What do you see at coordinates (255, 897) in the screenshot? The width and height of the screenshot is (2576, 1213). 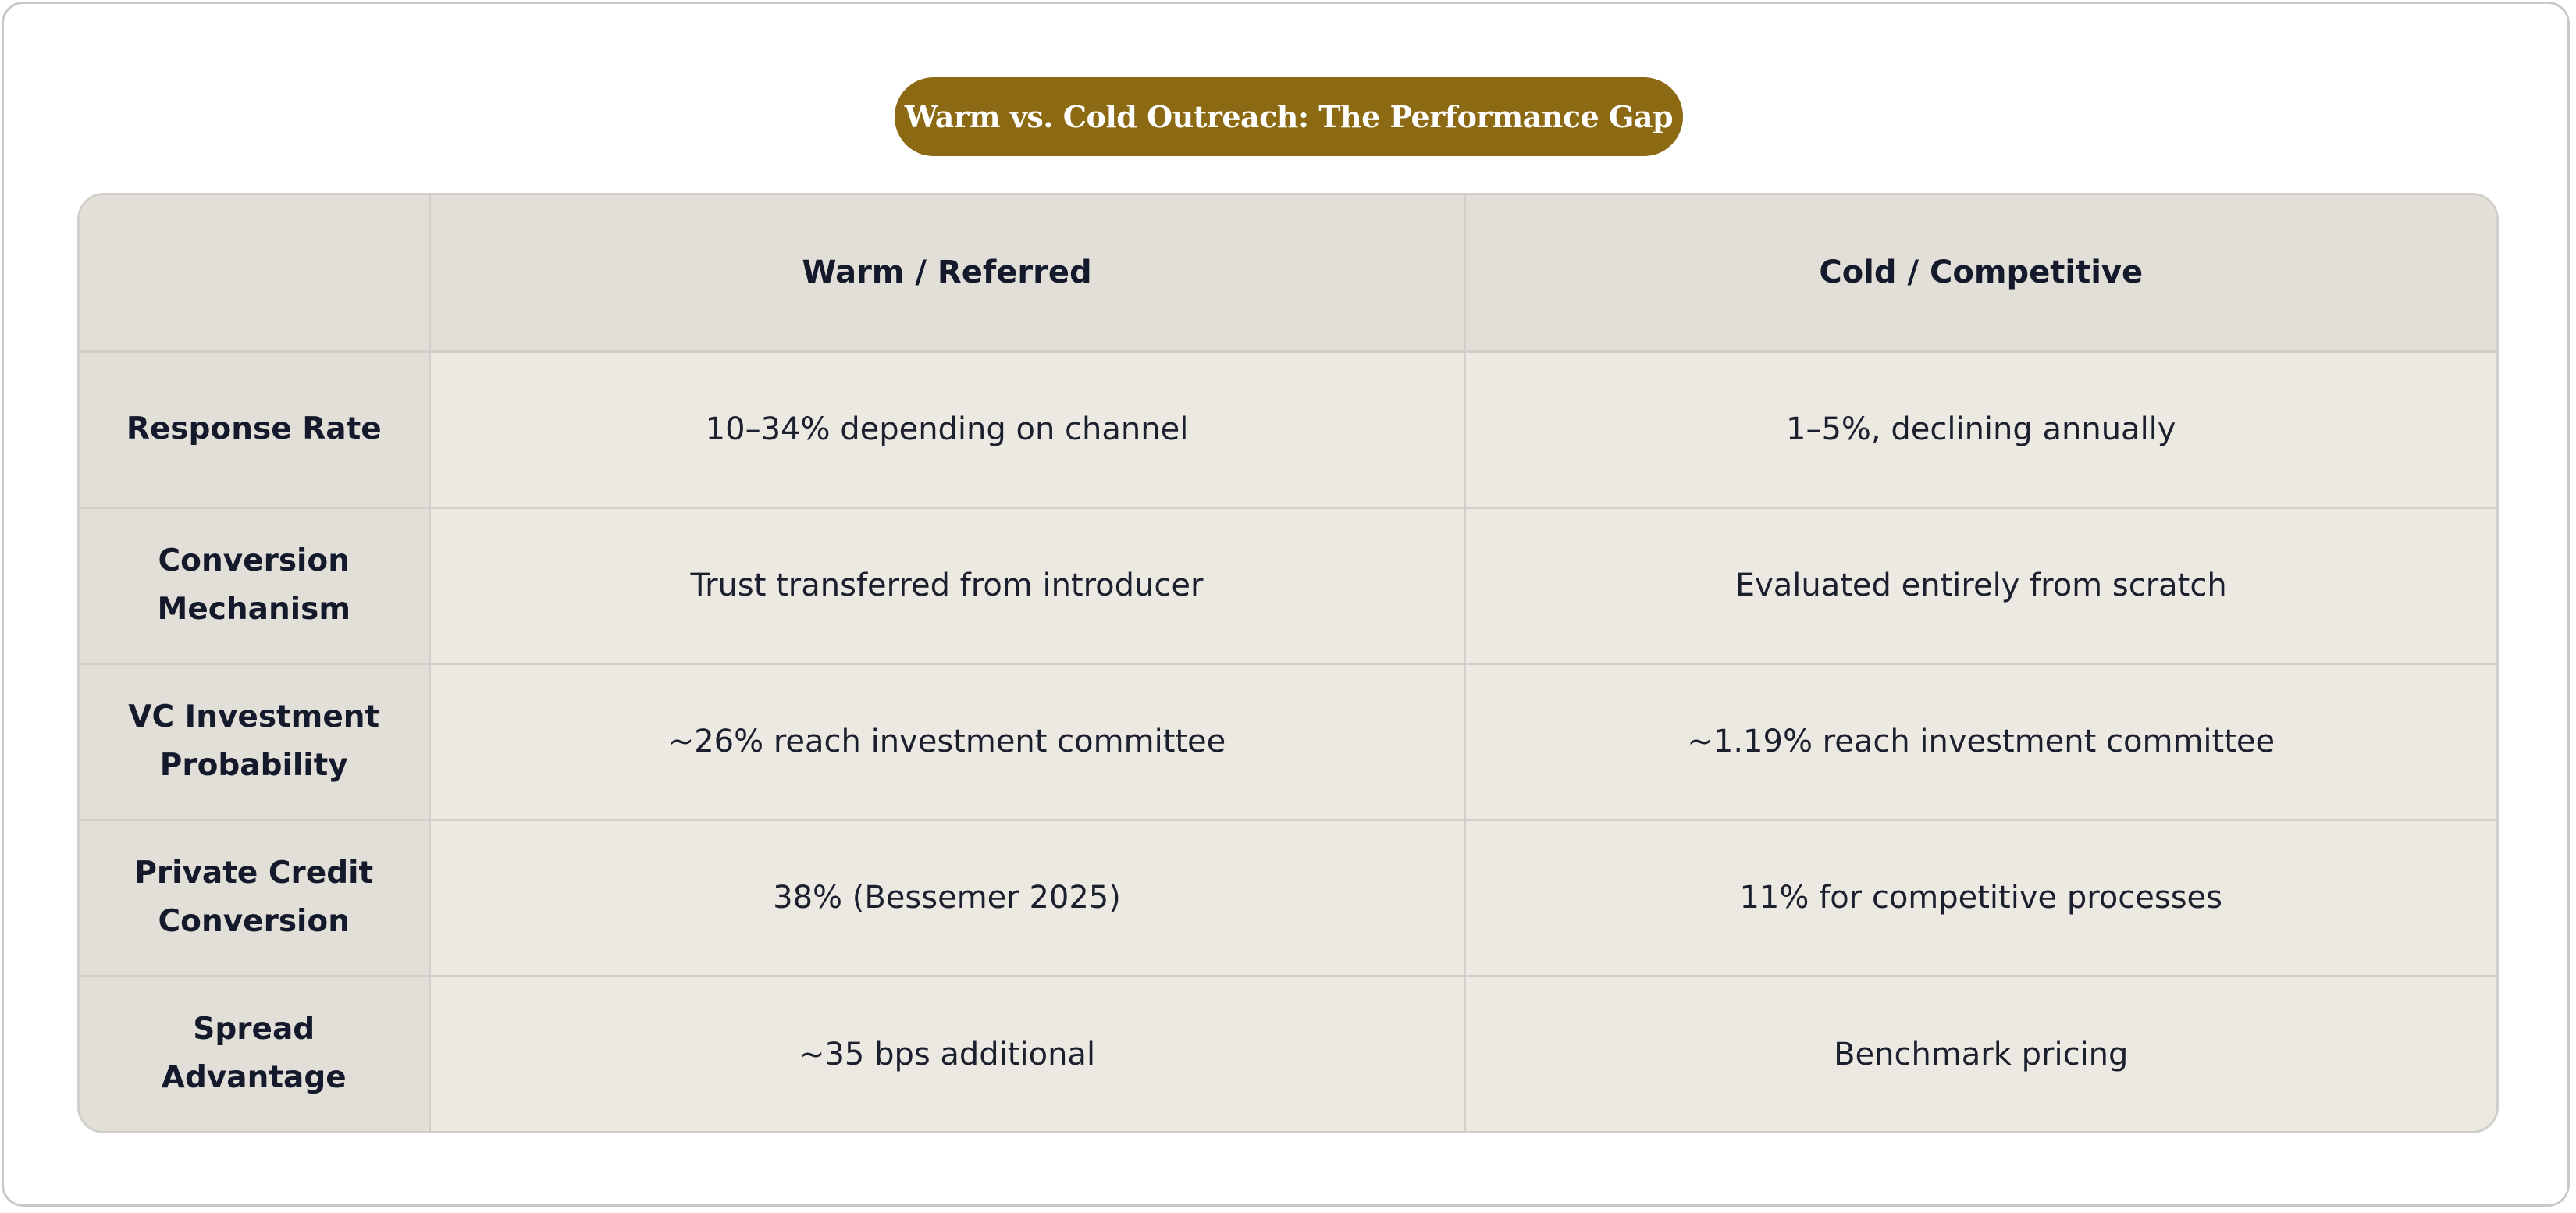 I see `row-label-private-credit-conversion: Private Credit Conversion` at bounding box center [255, 897].